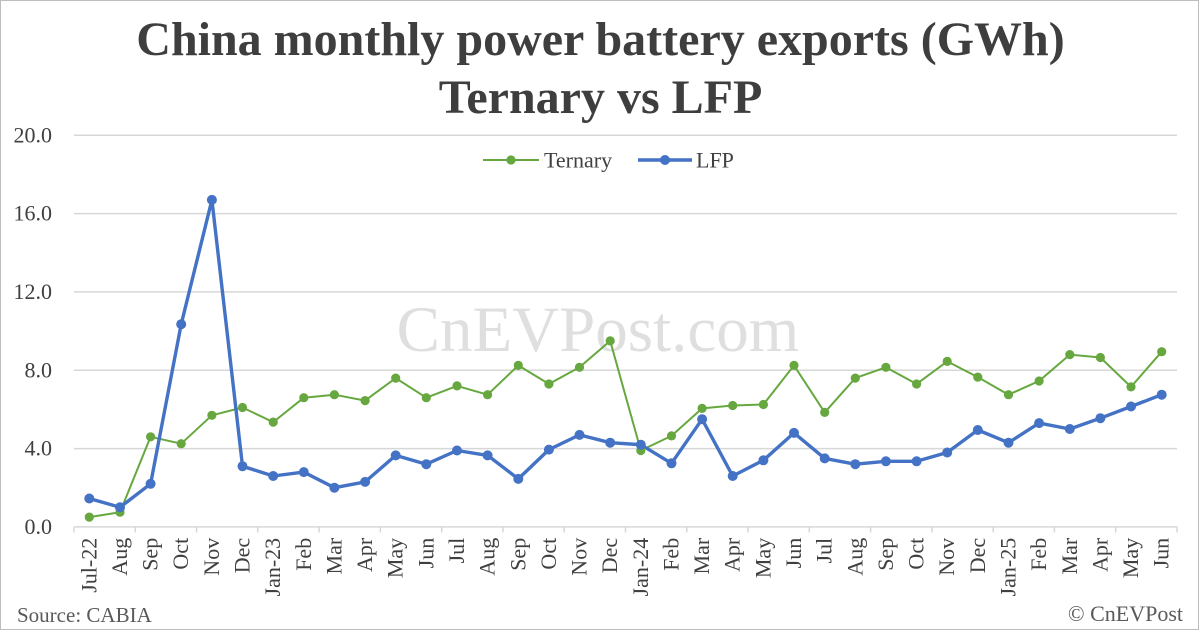  What do you see at coordinates (39, 448) in the screenshot?
I see `svg-text: 4.0` at bounding box center [39, 448].